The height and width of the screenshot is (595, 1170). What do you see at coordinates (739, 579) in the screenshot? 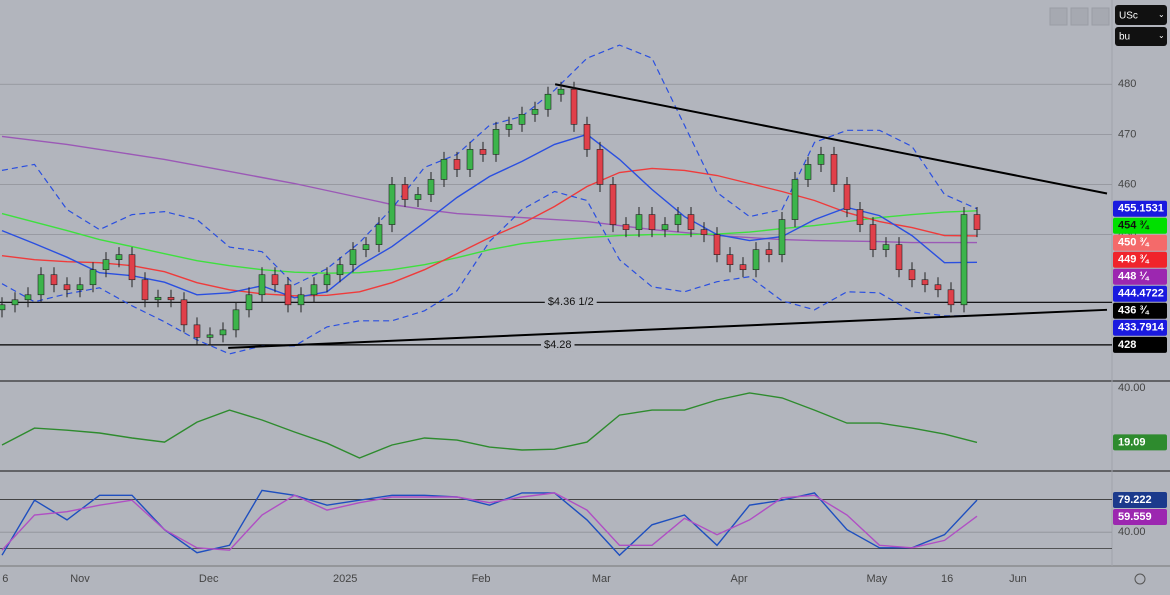
I see `x-tick-label: Apr` at bounding box center [739, 579].